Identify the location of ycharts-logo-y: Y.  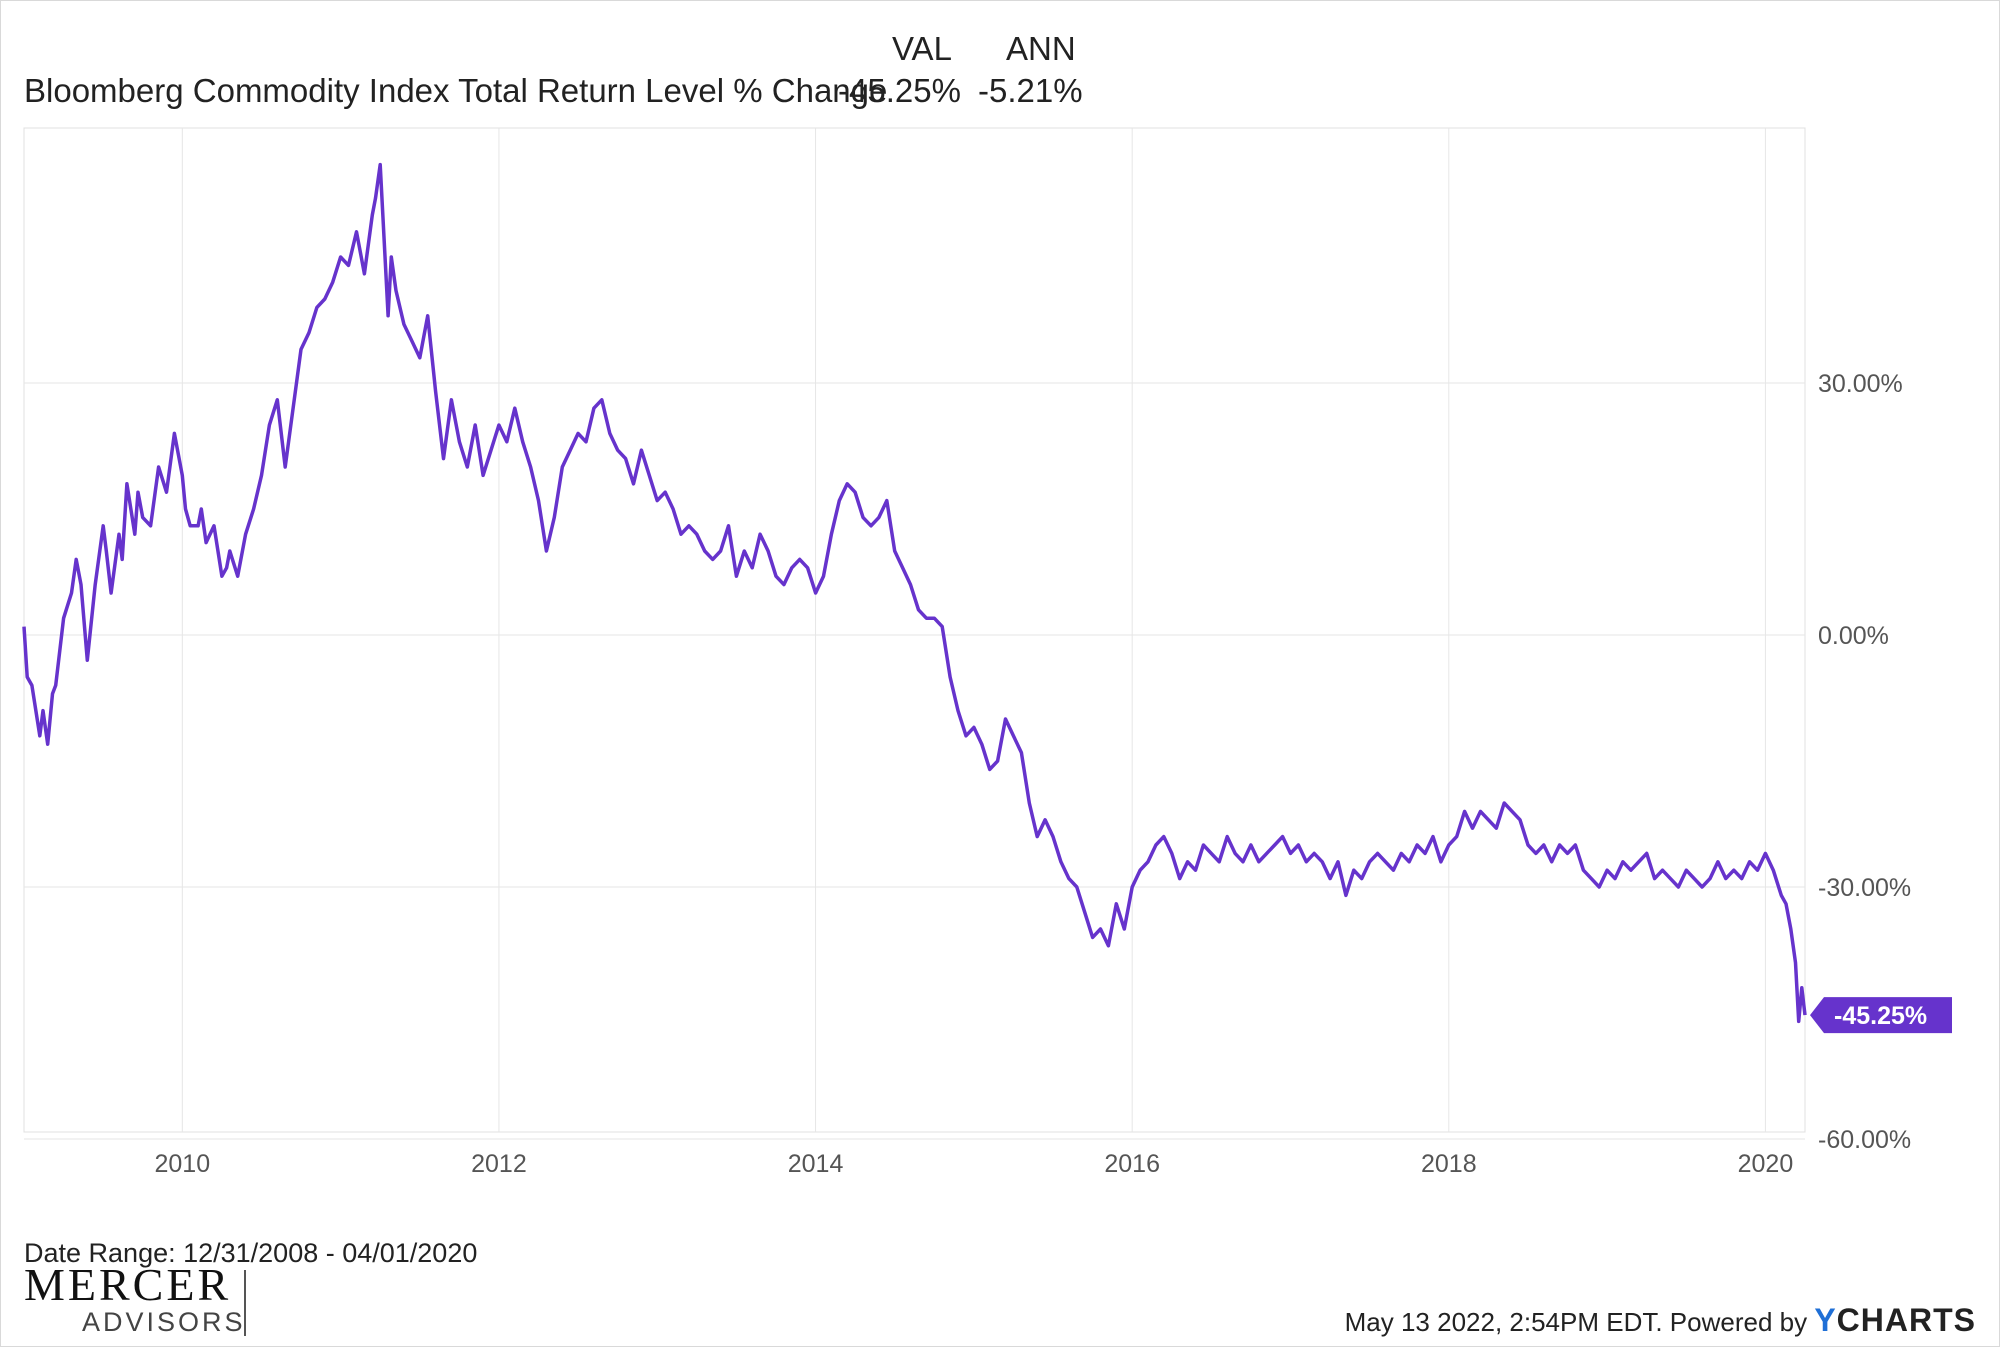
(1825, 1320).